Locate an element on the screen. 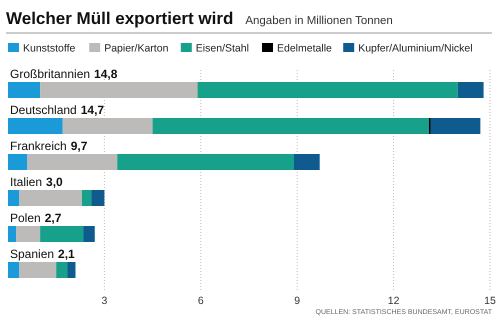  legend-label: Eisen/Stahl is located at coordinates (222, 48).